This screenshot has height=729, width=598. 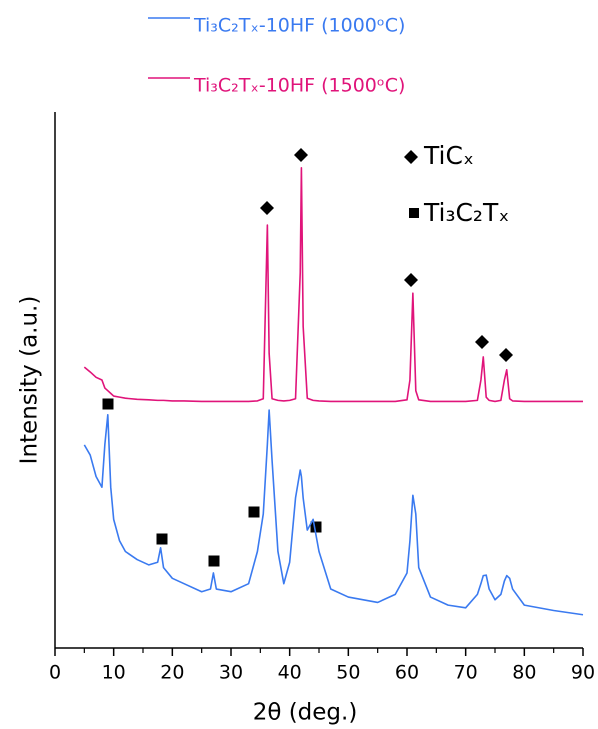 I want to click on legend-label: Ti₃C₂Tₓ-10HF (1000ᵒC), so click(x=299, y=26).